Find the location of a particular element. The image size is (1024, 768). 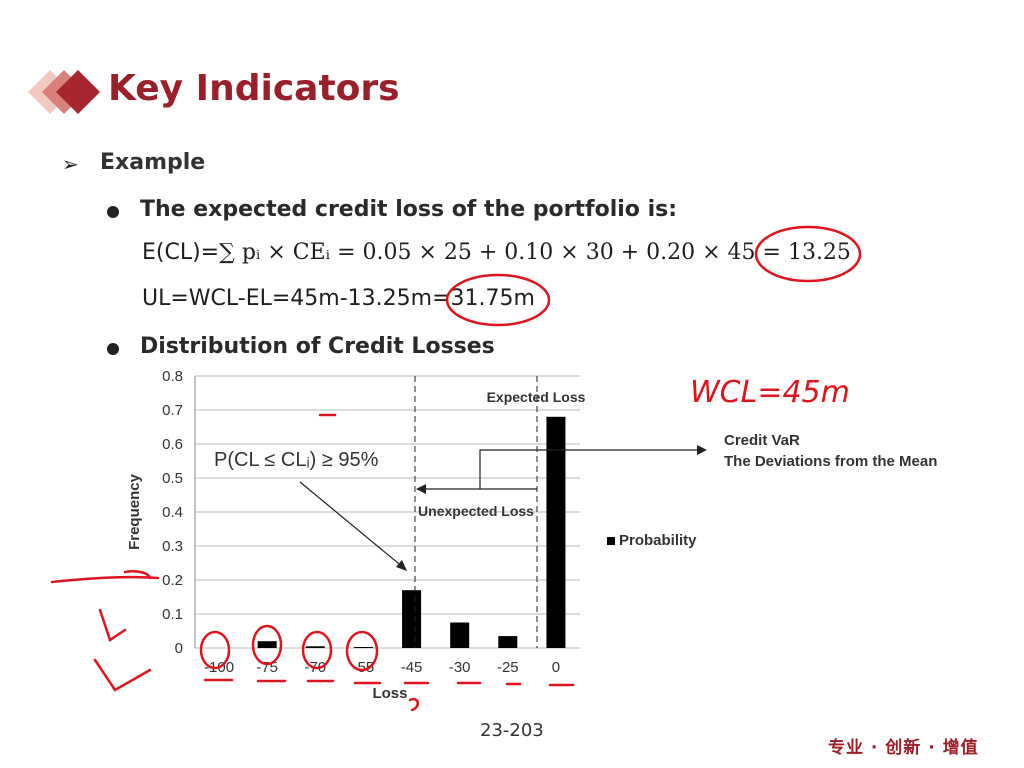

bullet-distribution: Distribution of Credit Losses is located at coordinates (317, 346).